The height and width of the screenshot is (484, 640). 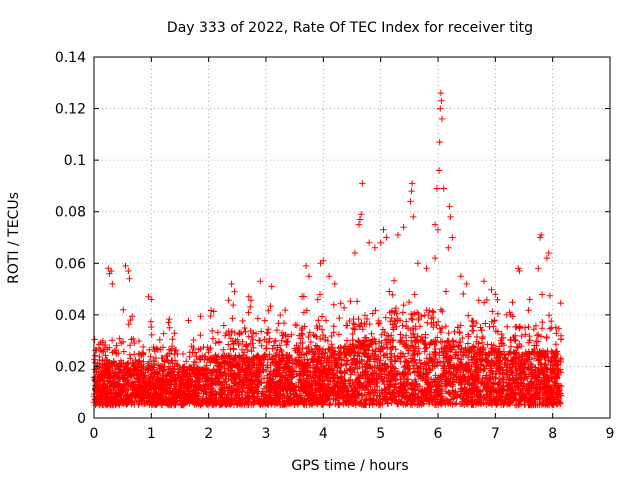 What do you see at coordinates (552, 434) in the screenshot?
I see `x-tick-label: 8` at bounding box center [552, 434].